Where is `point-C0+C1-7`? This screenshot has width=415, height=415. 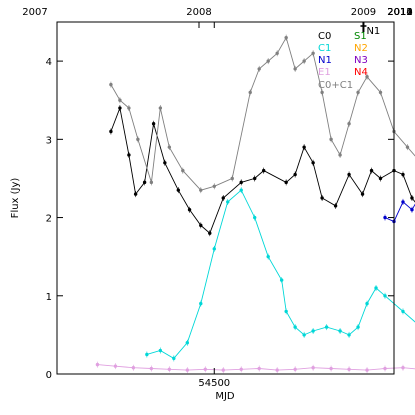
point-C0+C1-7 is located at coordinates (183, 170).